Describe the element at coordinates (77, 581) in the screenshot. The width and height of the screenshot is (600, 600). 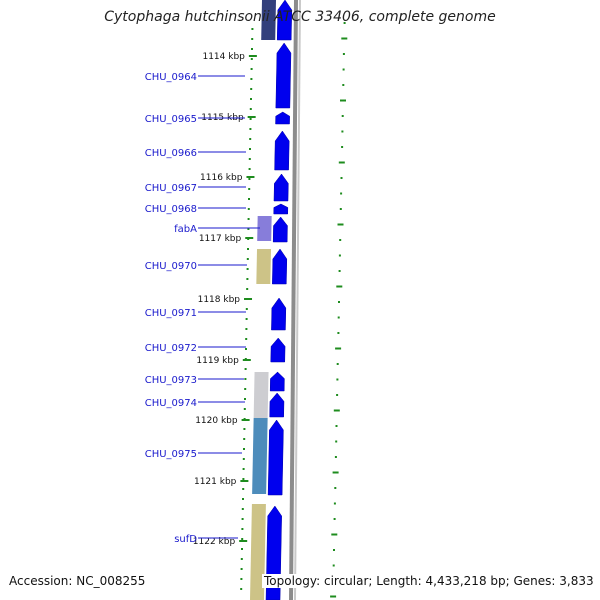
I see `accession-label: Accession: NC_008255` at that location.